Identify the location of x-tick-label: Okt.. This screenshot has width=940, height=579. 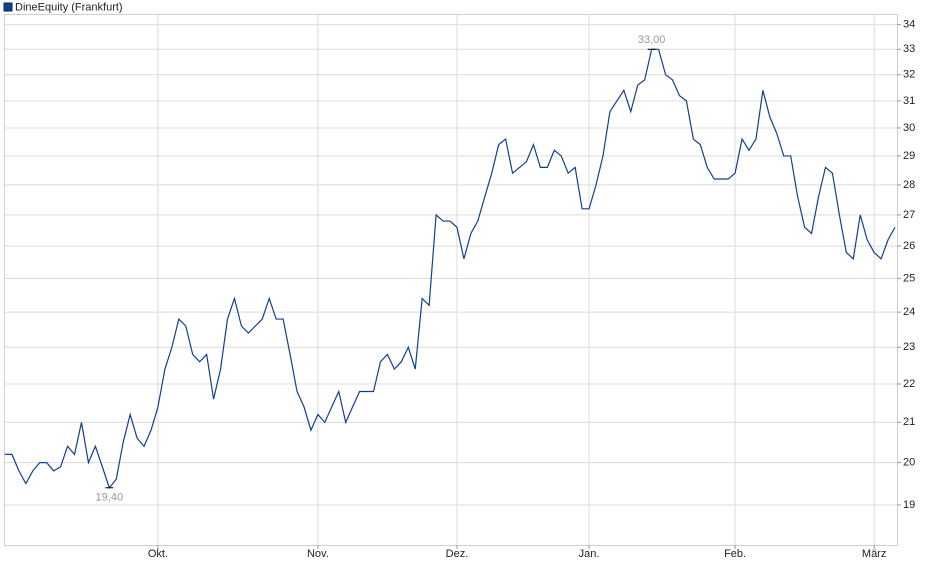
(158, 554).